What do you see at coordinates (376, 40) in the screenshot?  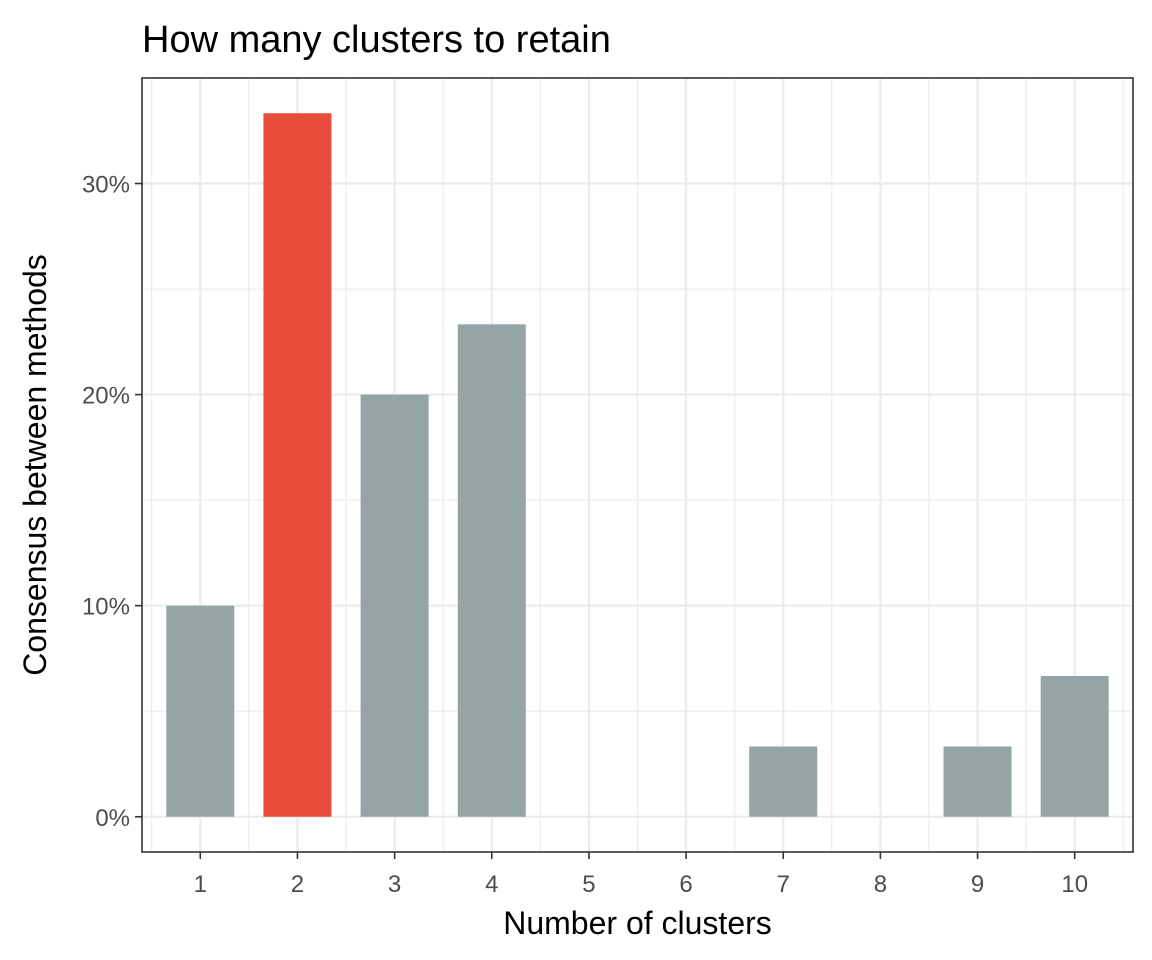 I see `chart-title: How many clusters to retain` at bounding box center [376, 40].